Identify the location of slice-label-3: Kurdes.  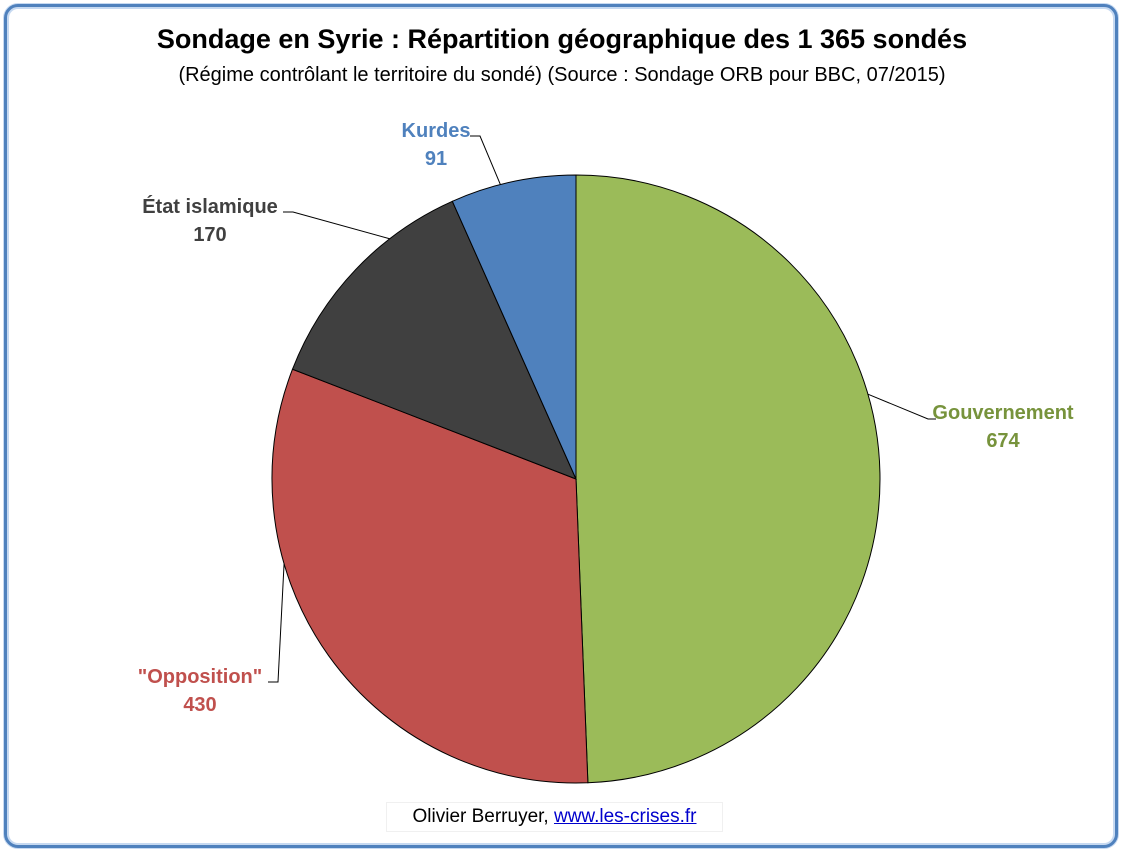
(436, 131).